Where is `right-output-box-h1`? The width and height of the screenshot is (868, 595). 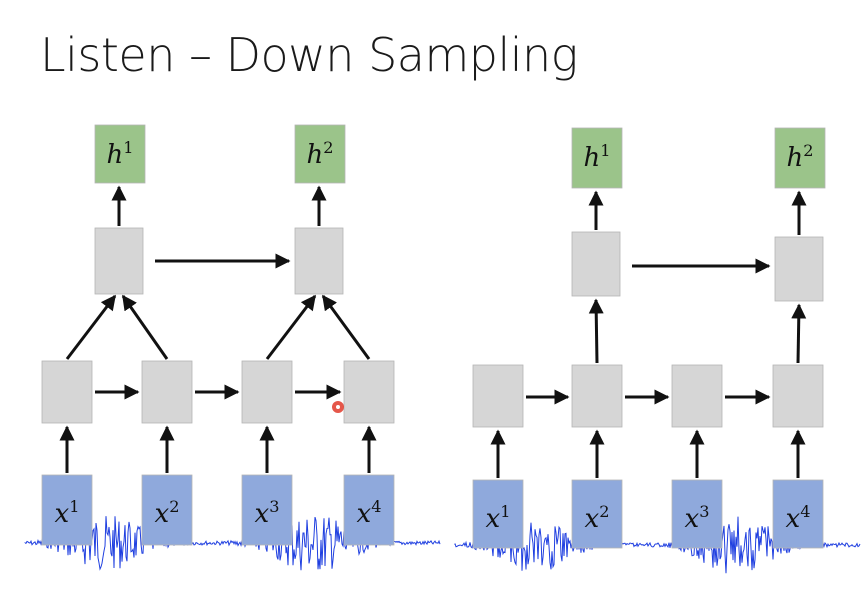 right-output-box-h1 is located at coordinates (597, 158).